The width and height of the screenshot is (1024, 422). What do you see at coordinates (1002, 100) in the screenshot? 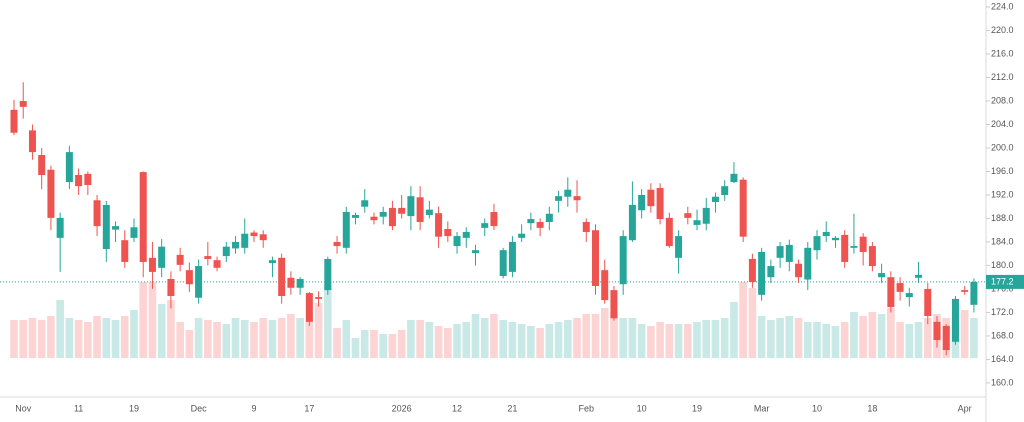
I see `y-tick-label: 208.0` at bounding box center [1002, 100].